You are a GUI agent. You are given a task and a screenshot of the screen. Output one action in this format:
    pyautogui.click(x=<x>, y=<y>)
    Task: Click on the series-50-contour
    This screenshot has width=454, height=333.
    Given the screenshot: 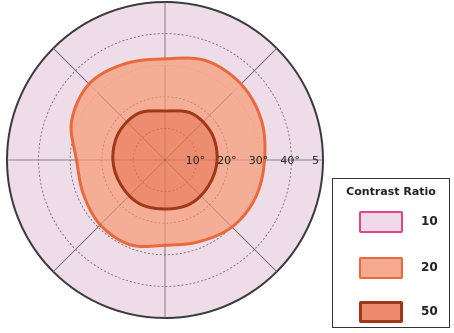 What is the action you would take?
    pyautogui.click(x=165, y=160)
    